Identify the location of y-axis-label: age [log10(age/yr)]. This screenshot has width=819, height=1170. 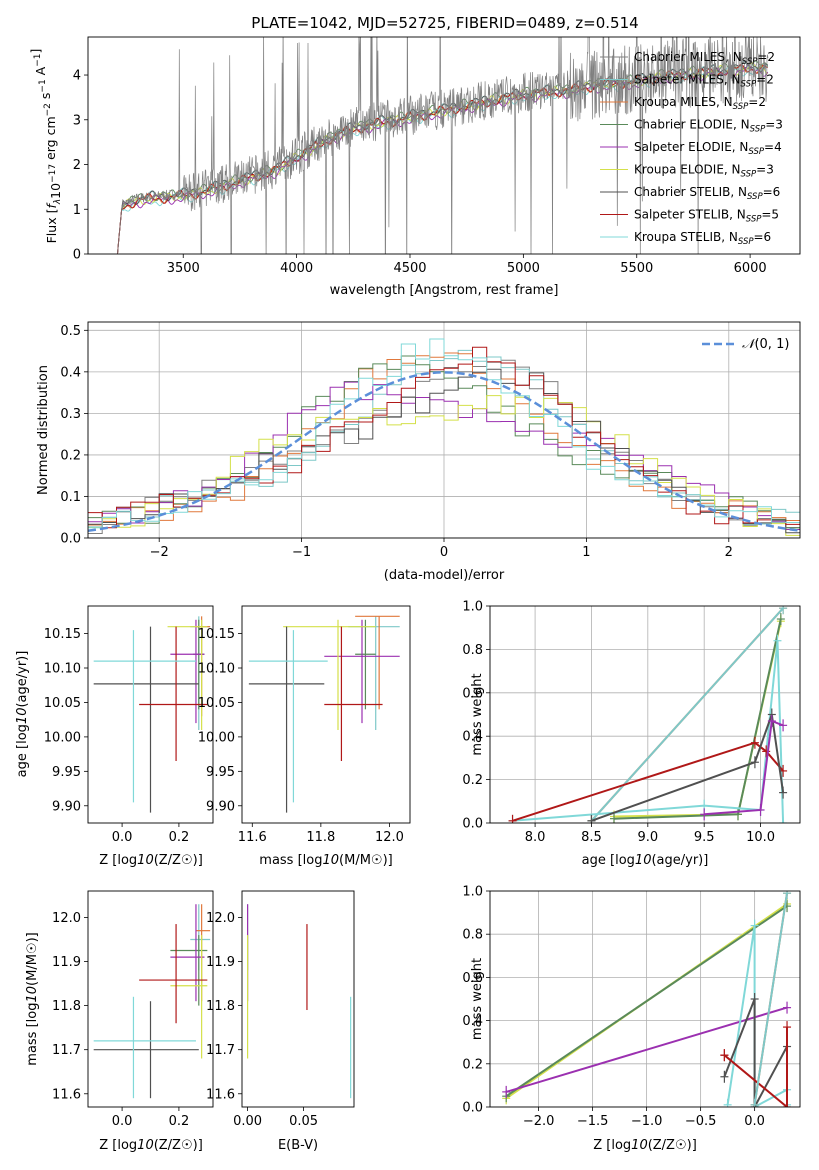
(22, 714).